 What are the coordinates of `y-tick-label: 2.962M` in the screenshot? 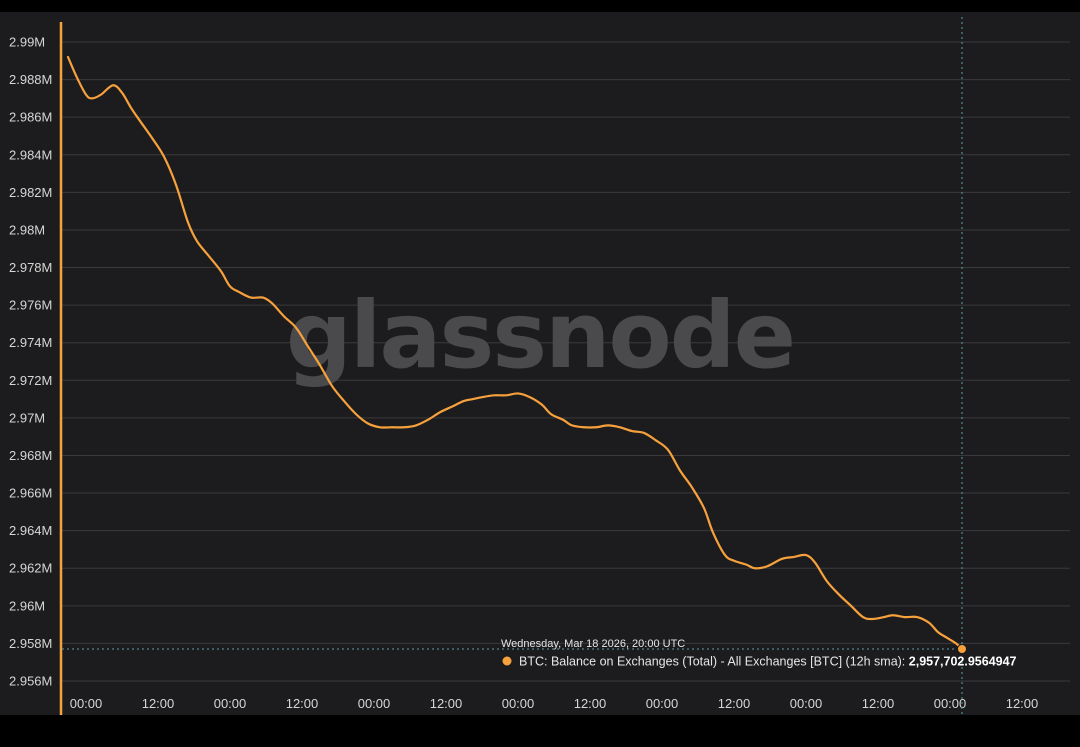 It's located at (30, 568).